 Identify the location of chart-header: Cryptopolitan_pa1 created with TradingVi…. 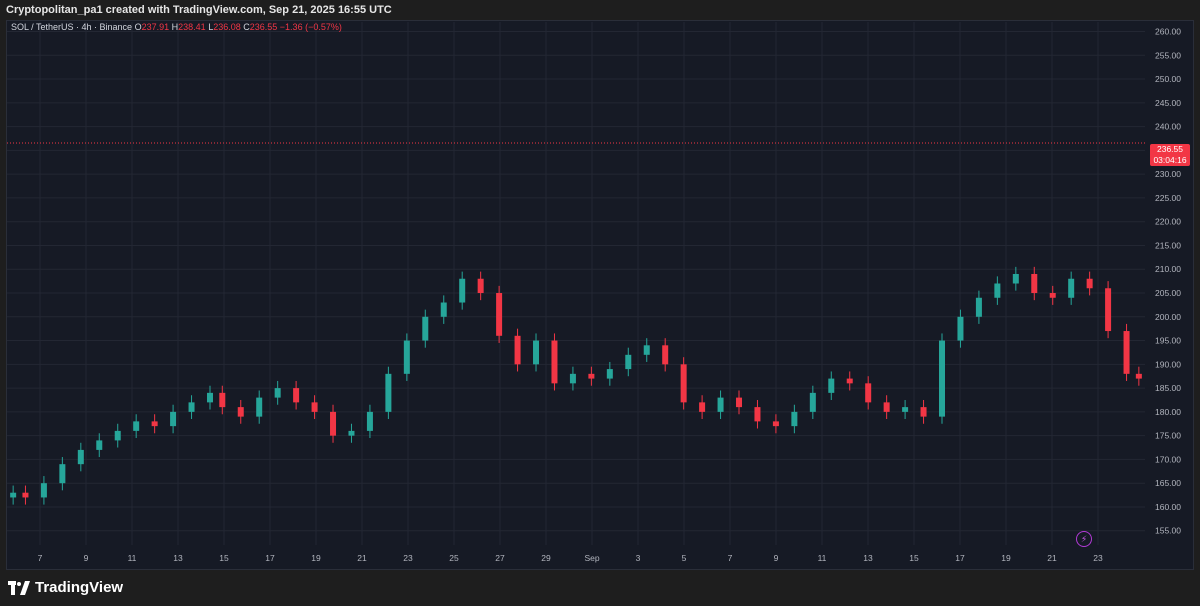
(600, 10).